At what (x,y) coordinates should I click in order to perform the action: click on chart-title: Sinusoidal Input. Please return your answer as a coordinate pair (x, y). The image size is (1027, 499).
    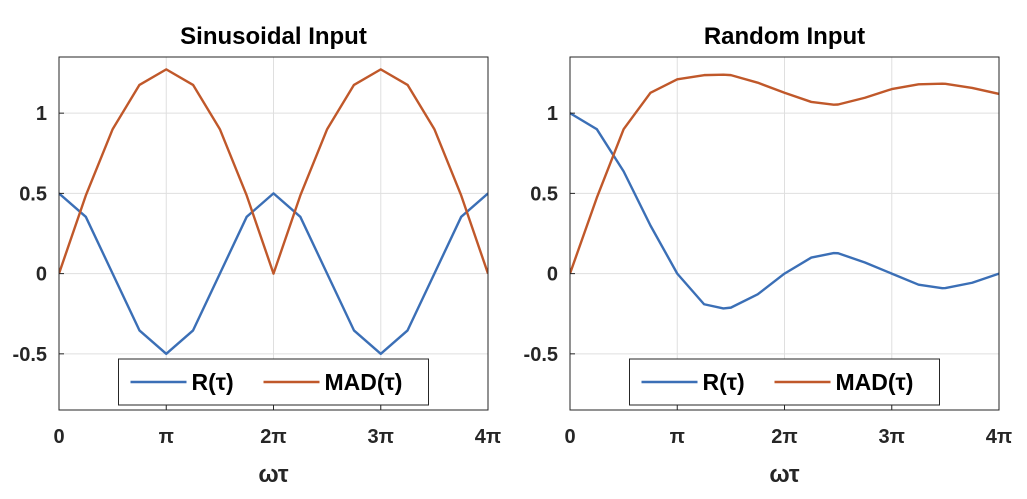
    Looking at the image, I should click on (273, 36).